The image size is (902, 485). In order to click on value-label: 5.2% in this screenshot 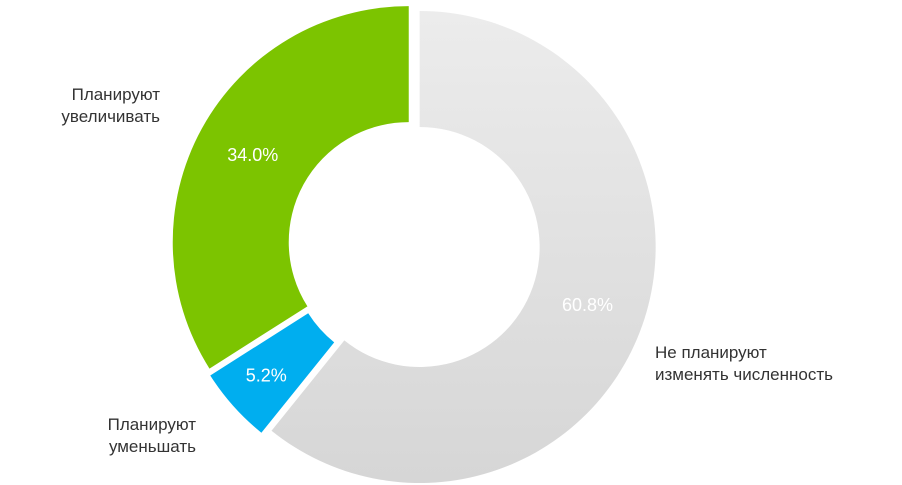, I will do `click(266, 376)`.